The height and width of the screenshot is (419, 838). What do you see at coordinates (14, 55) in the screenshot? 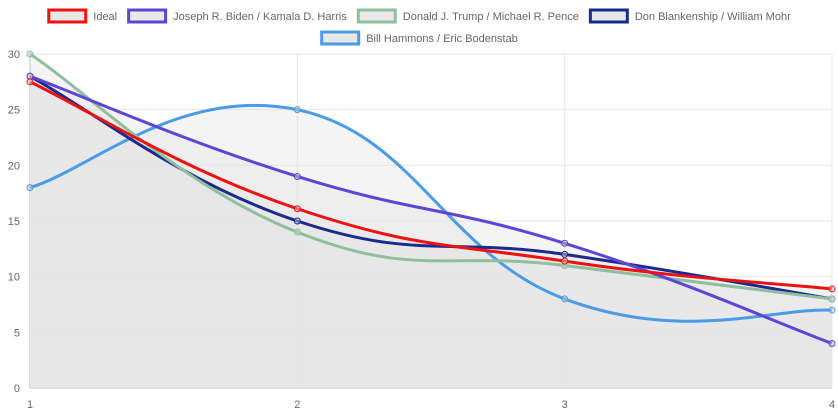
I see `y-tick-label: 30` at bounding box center [14, 55].